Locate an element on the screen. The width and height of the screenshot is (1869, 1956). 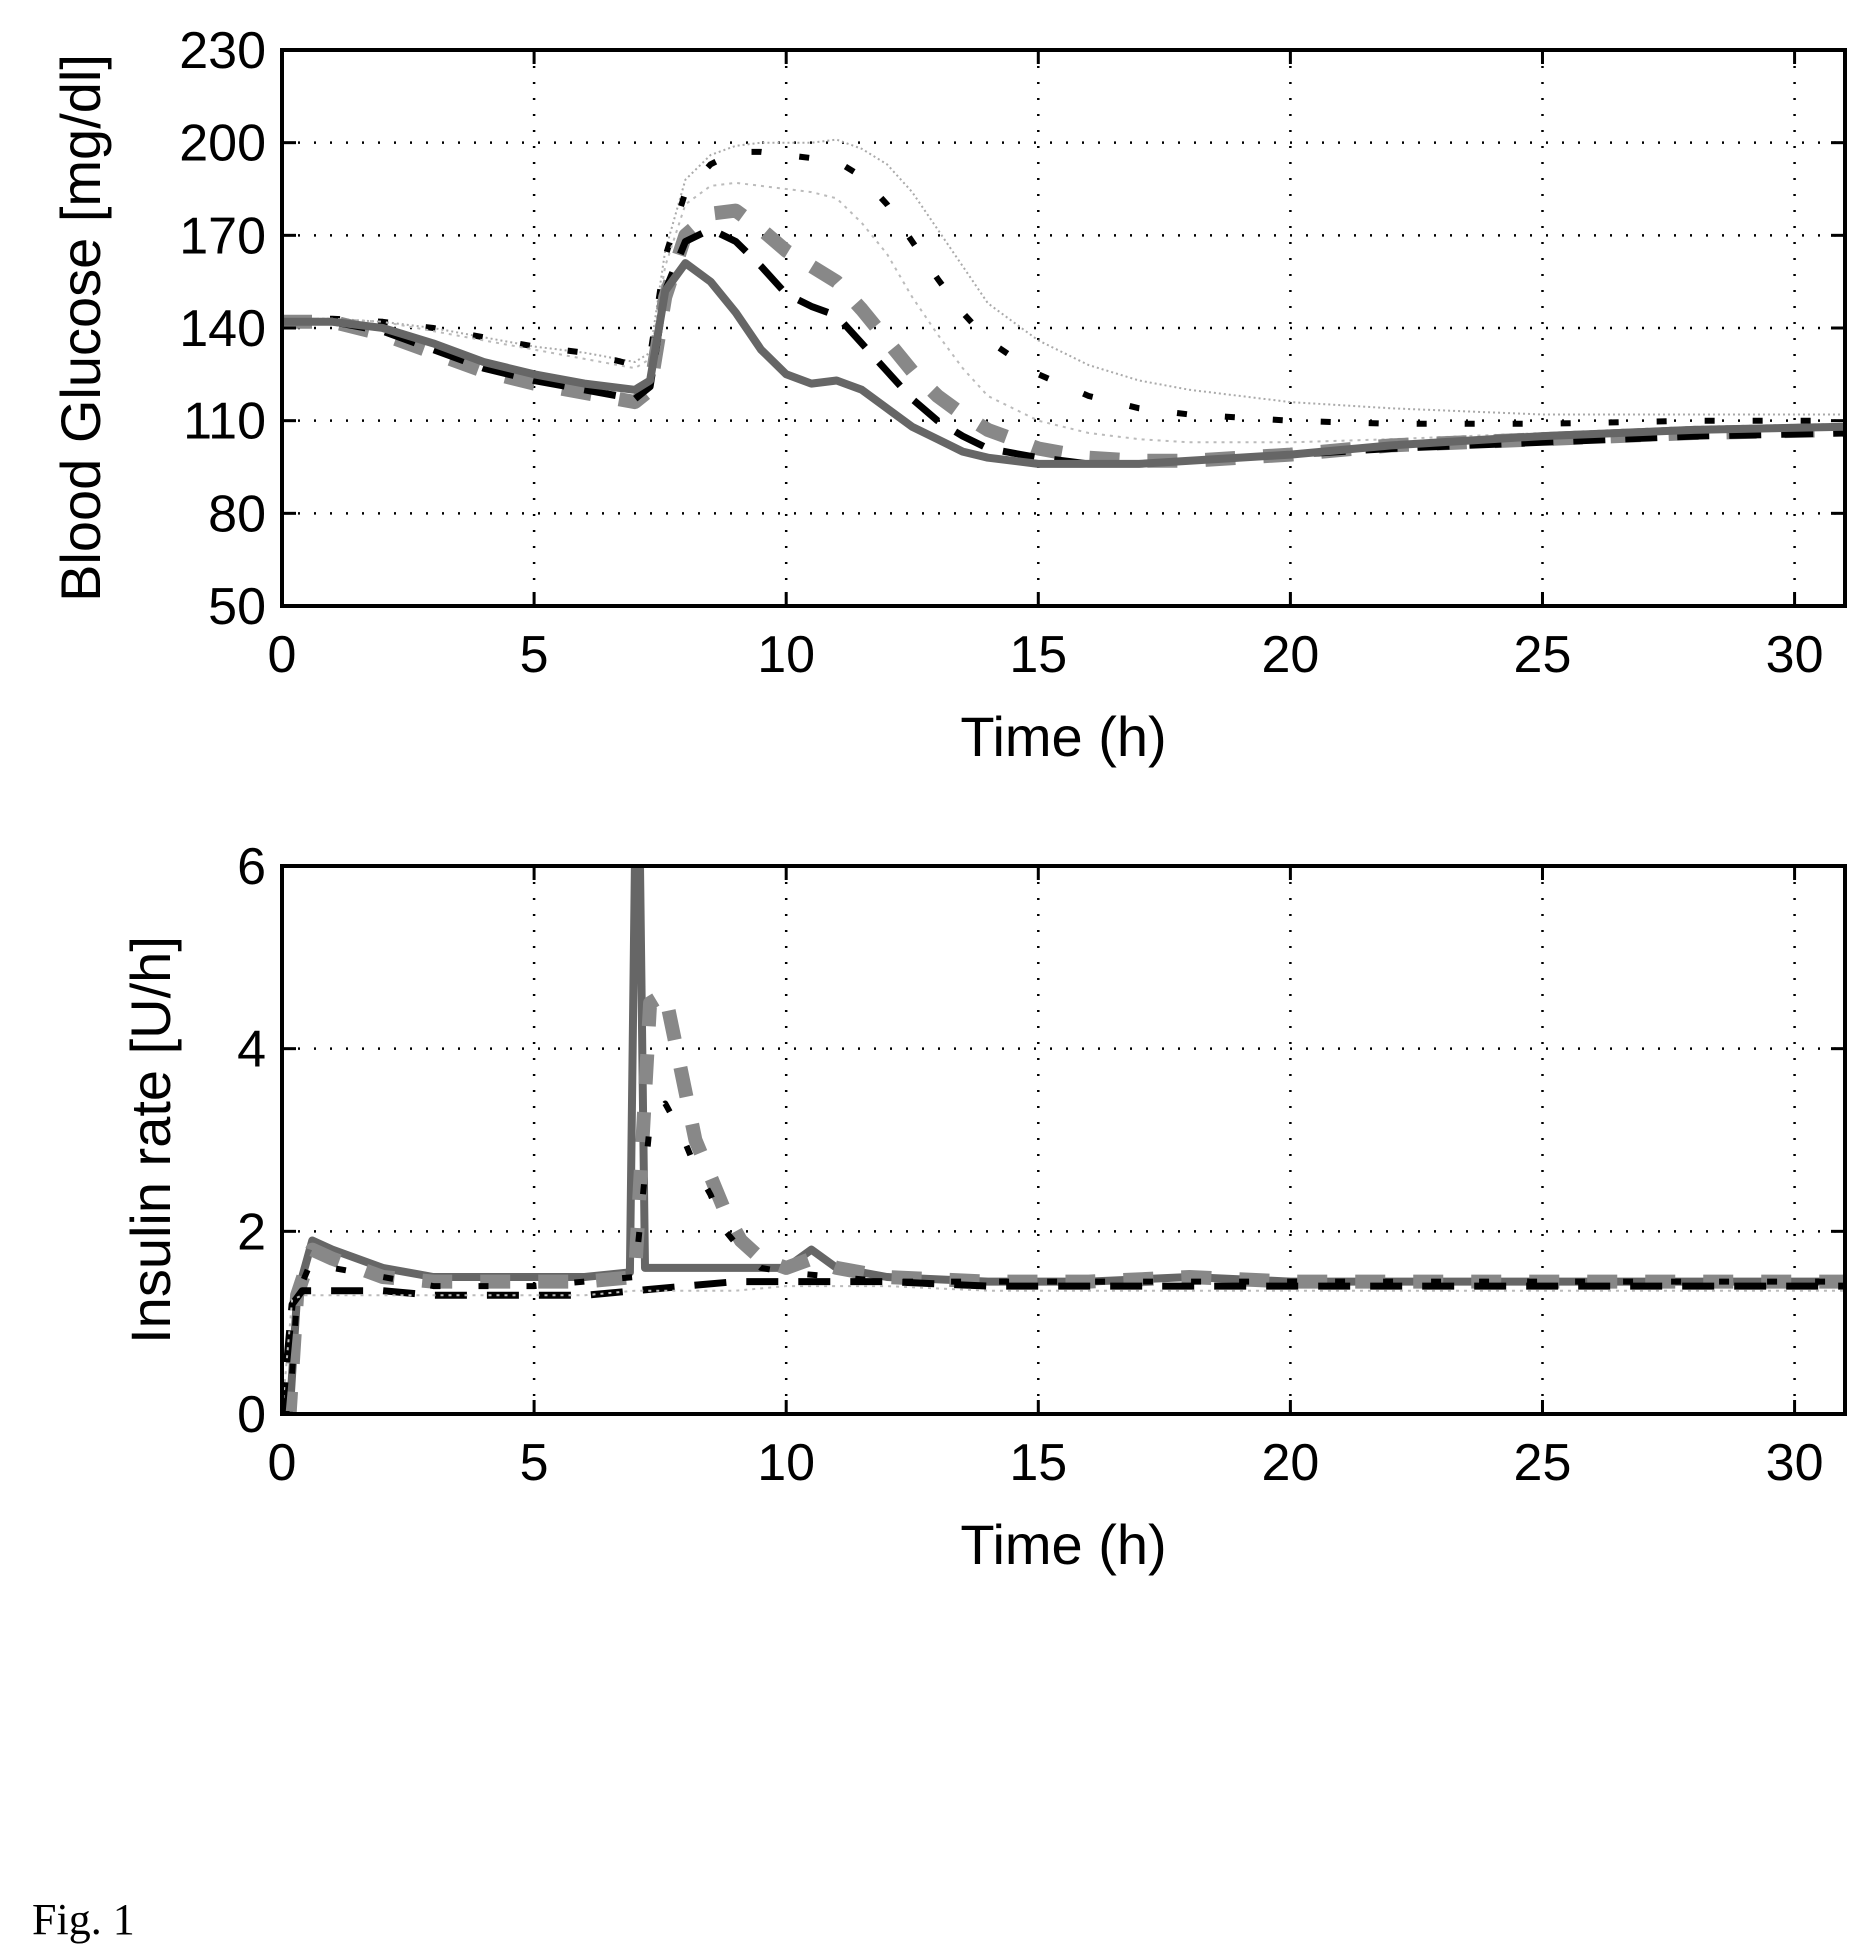
y-tick-label: 6 is located at coordinates (251, 867).